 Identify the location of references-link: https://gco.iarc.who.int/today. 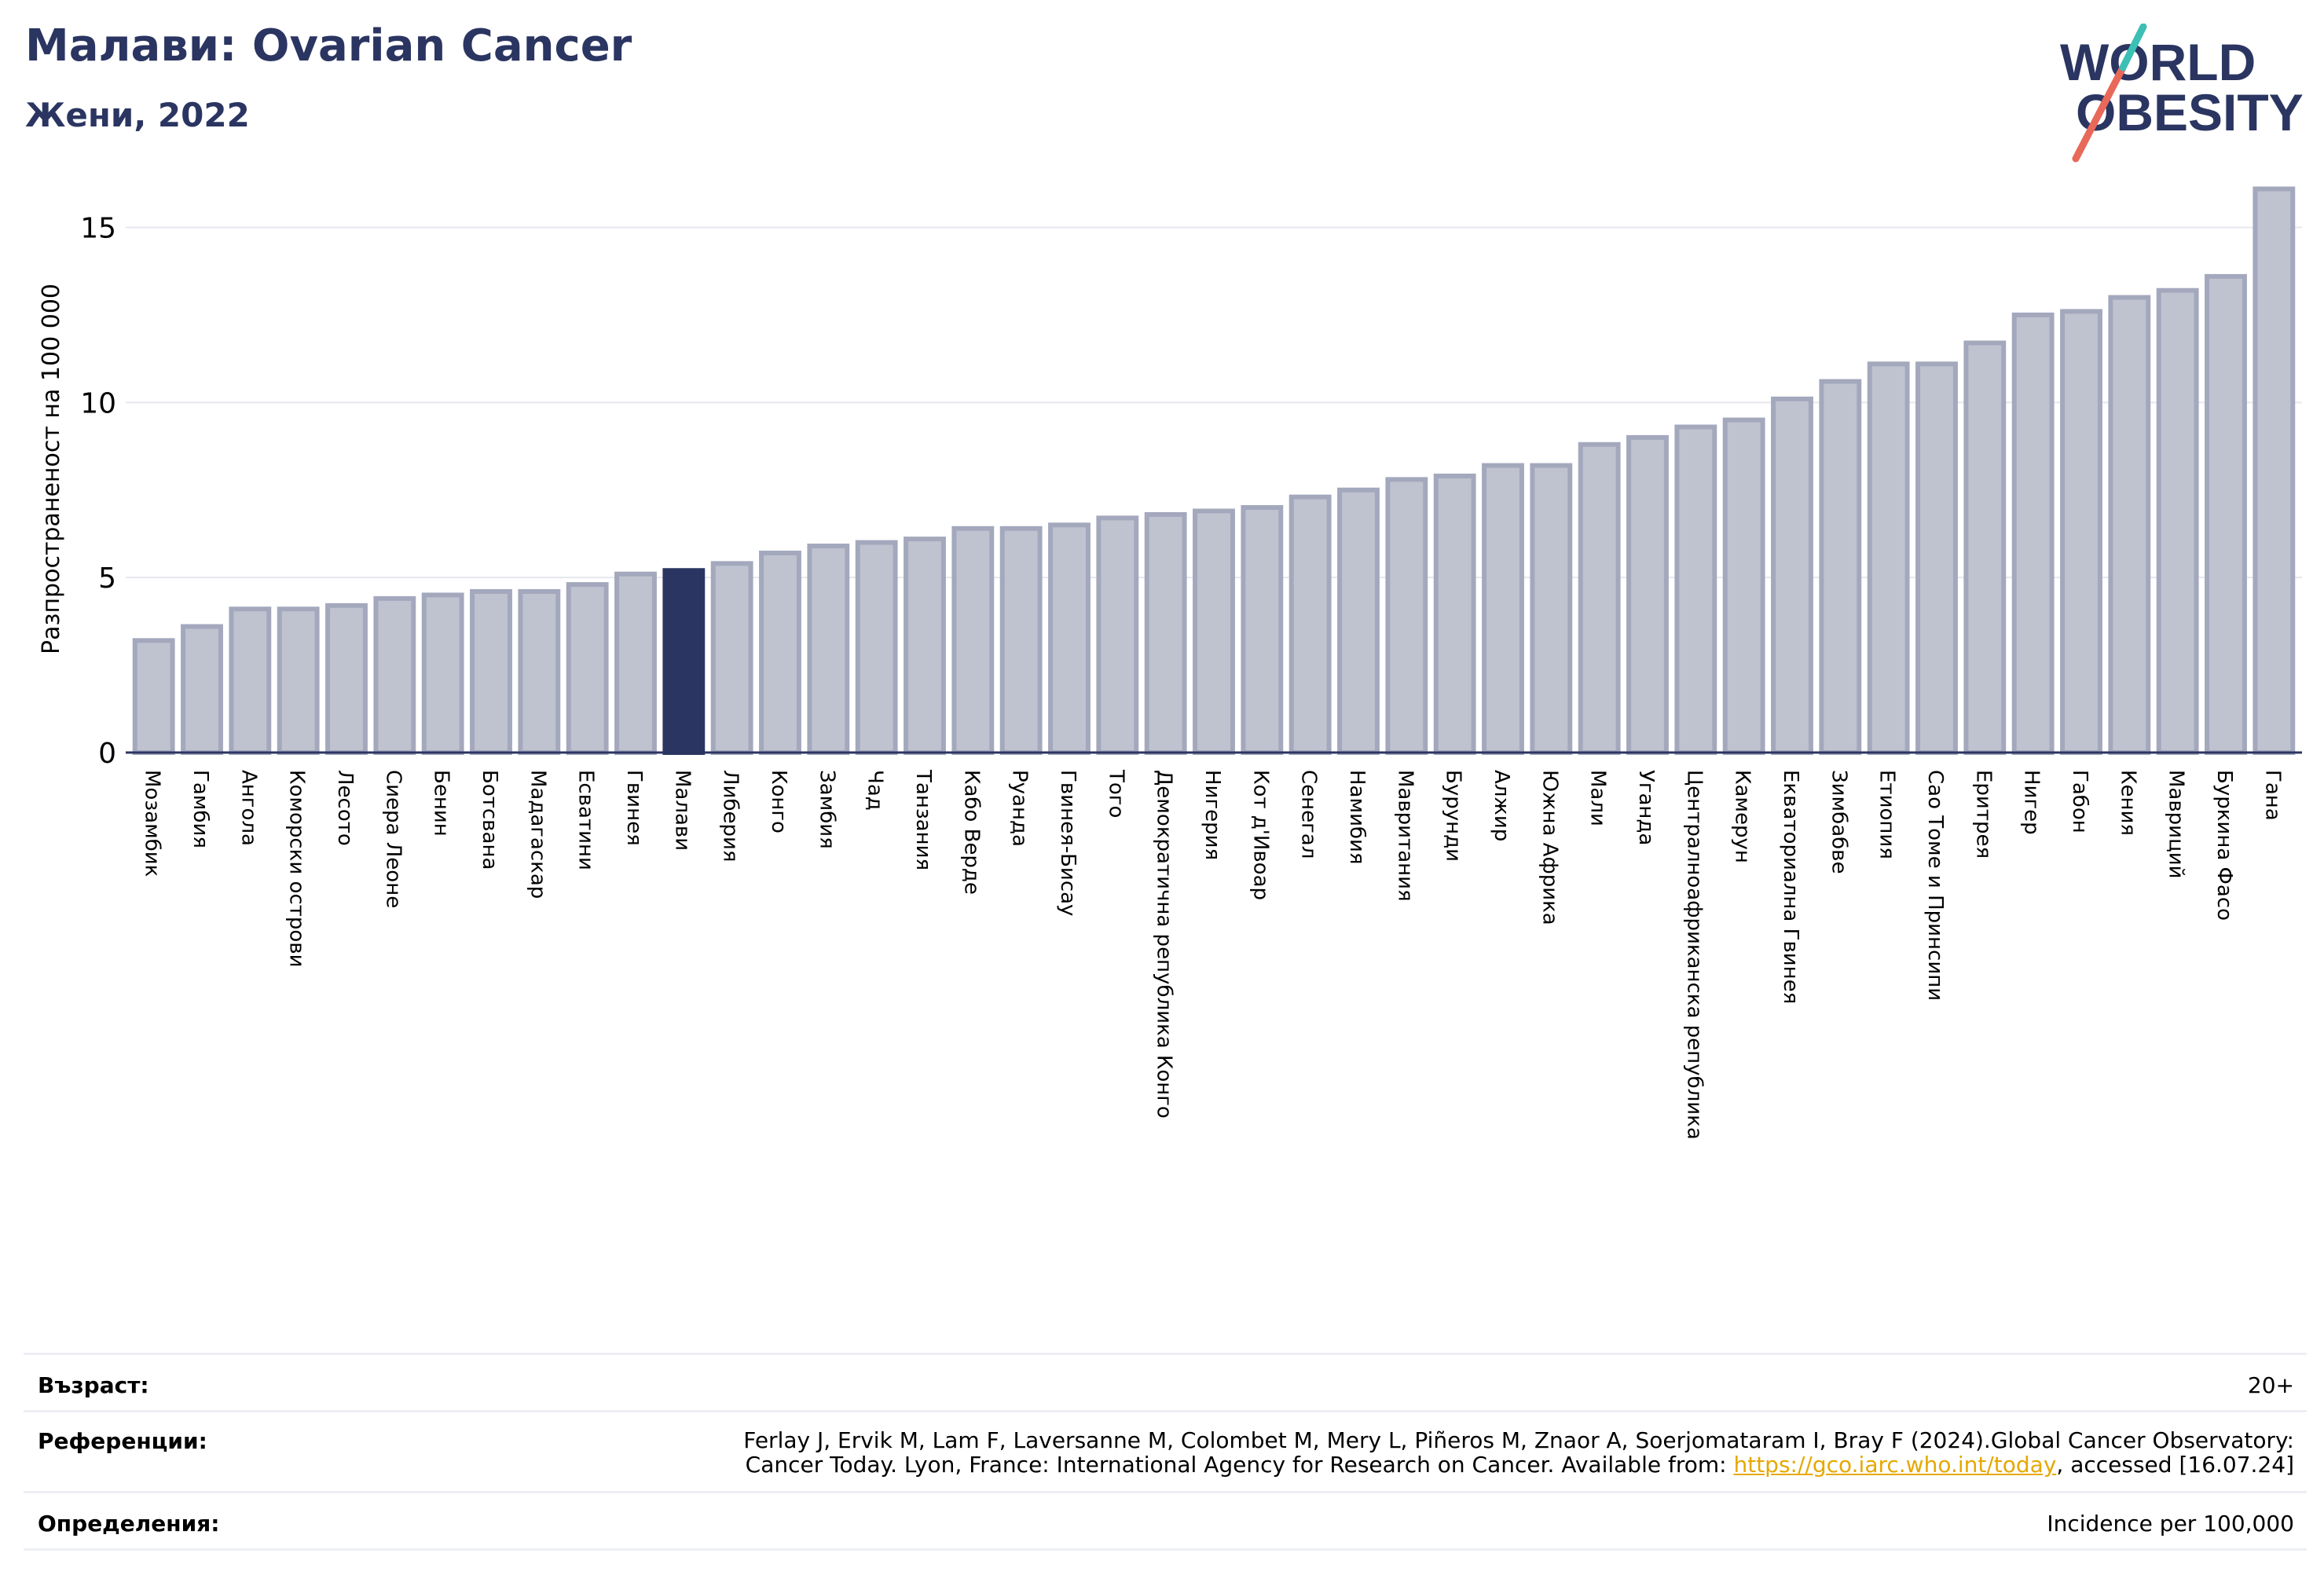
(1895, 1465).